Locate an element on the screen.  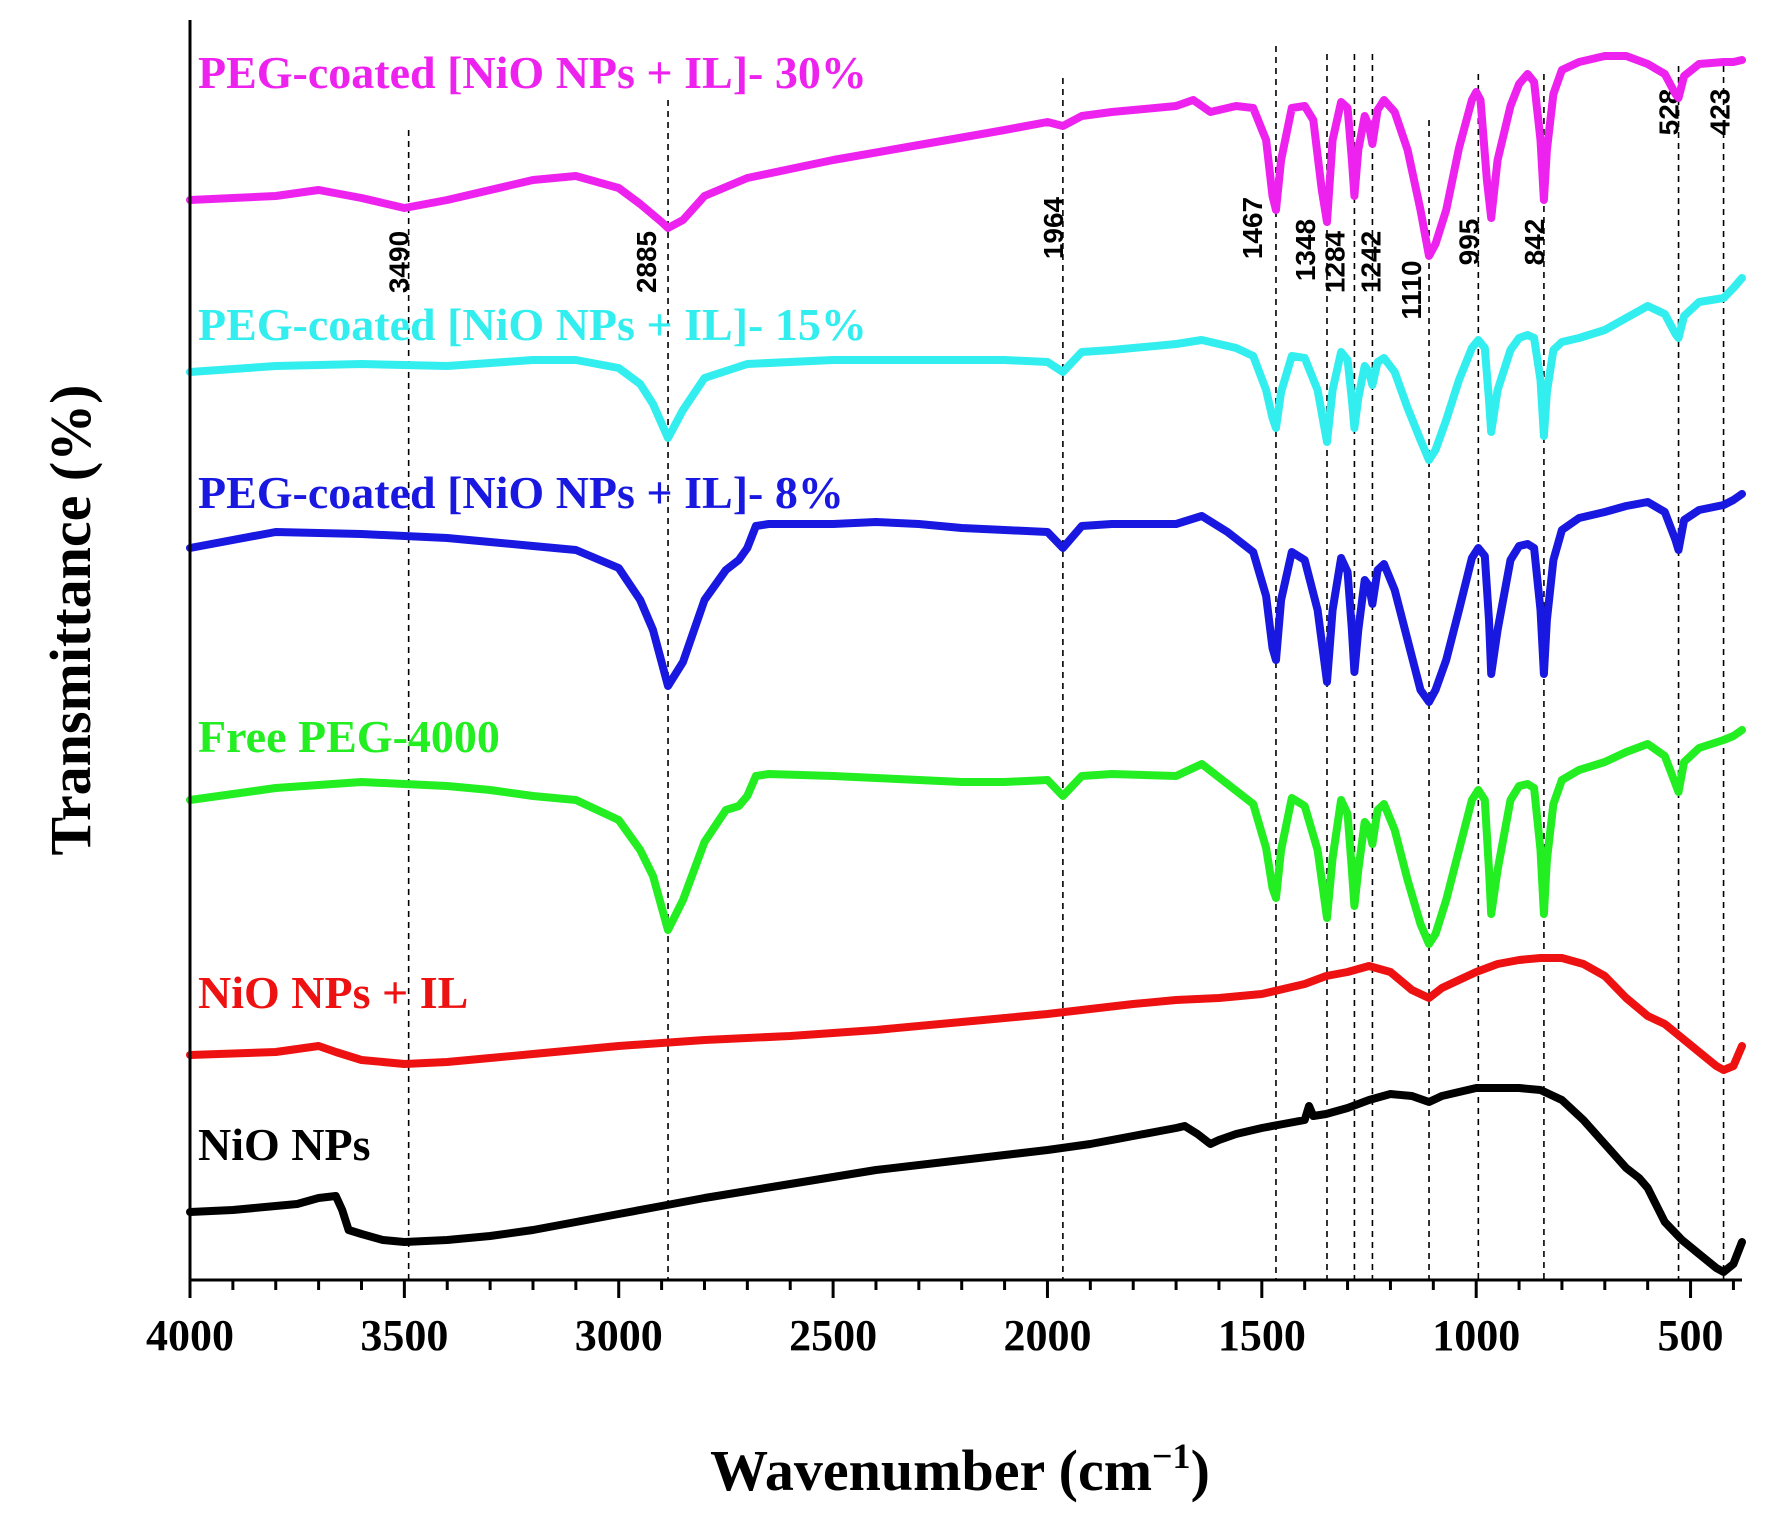
x-tick-label: 1000 is located at coordinates (1476, 1335).